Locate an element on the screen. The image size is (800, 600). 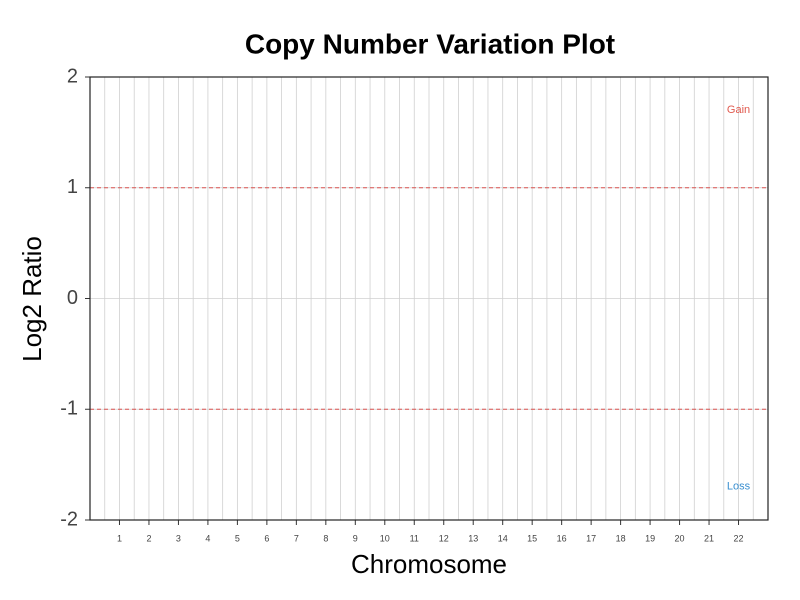
x-tick-label: 11 is located at coordinates (414, 538).